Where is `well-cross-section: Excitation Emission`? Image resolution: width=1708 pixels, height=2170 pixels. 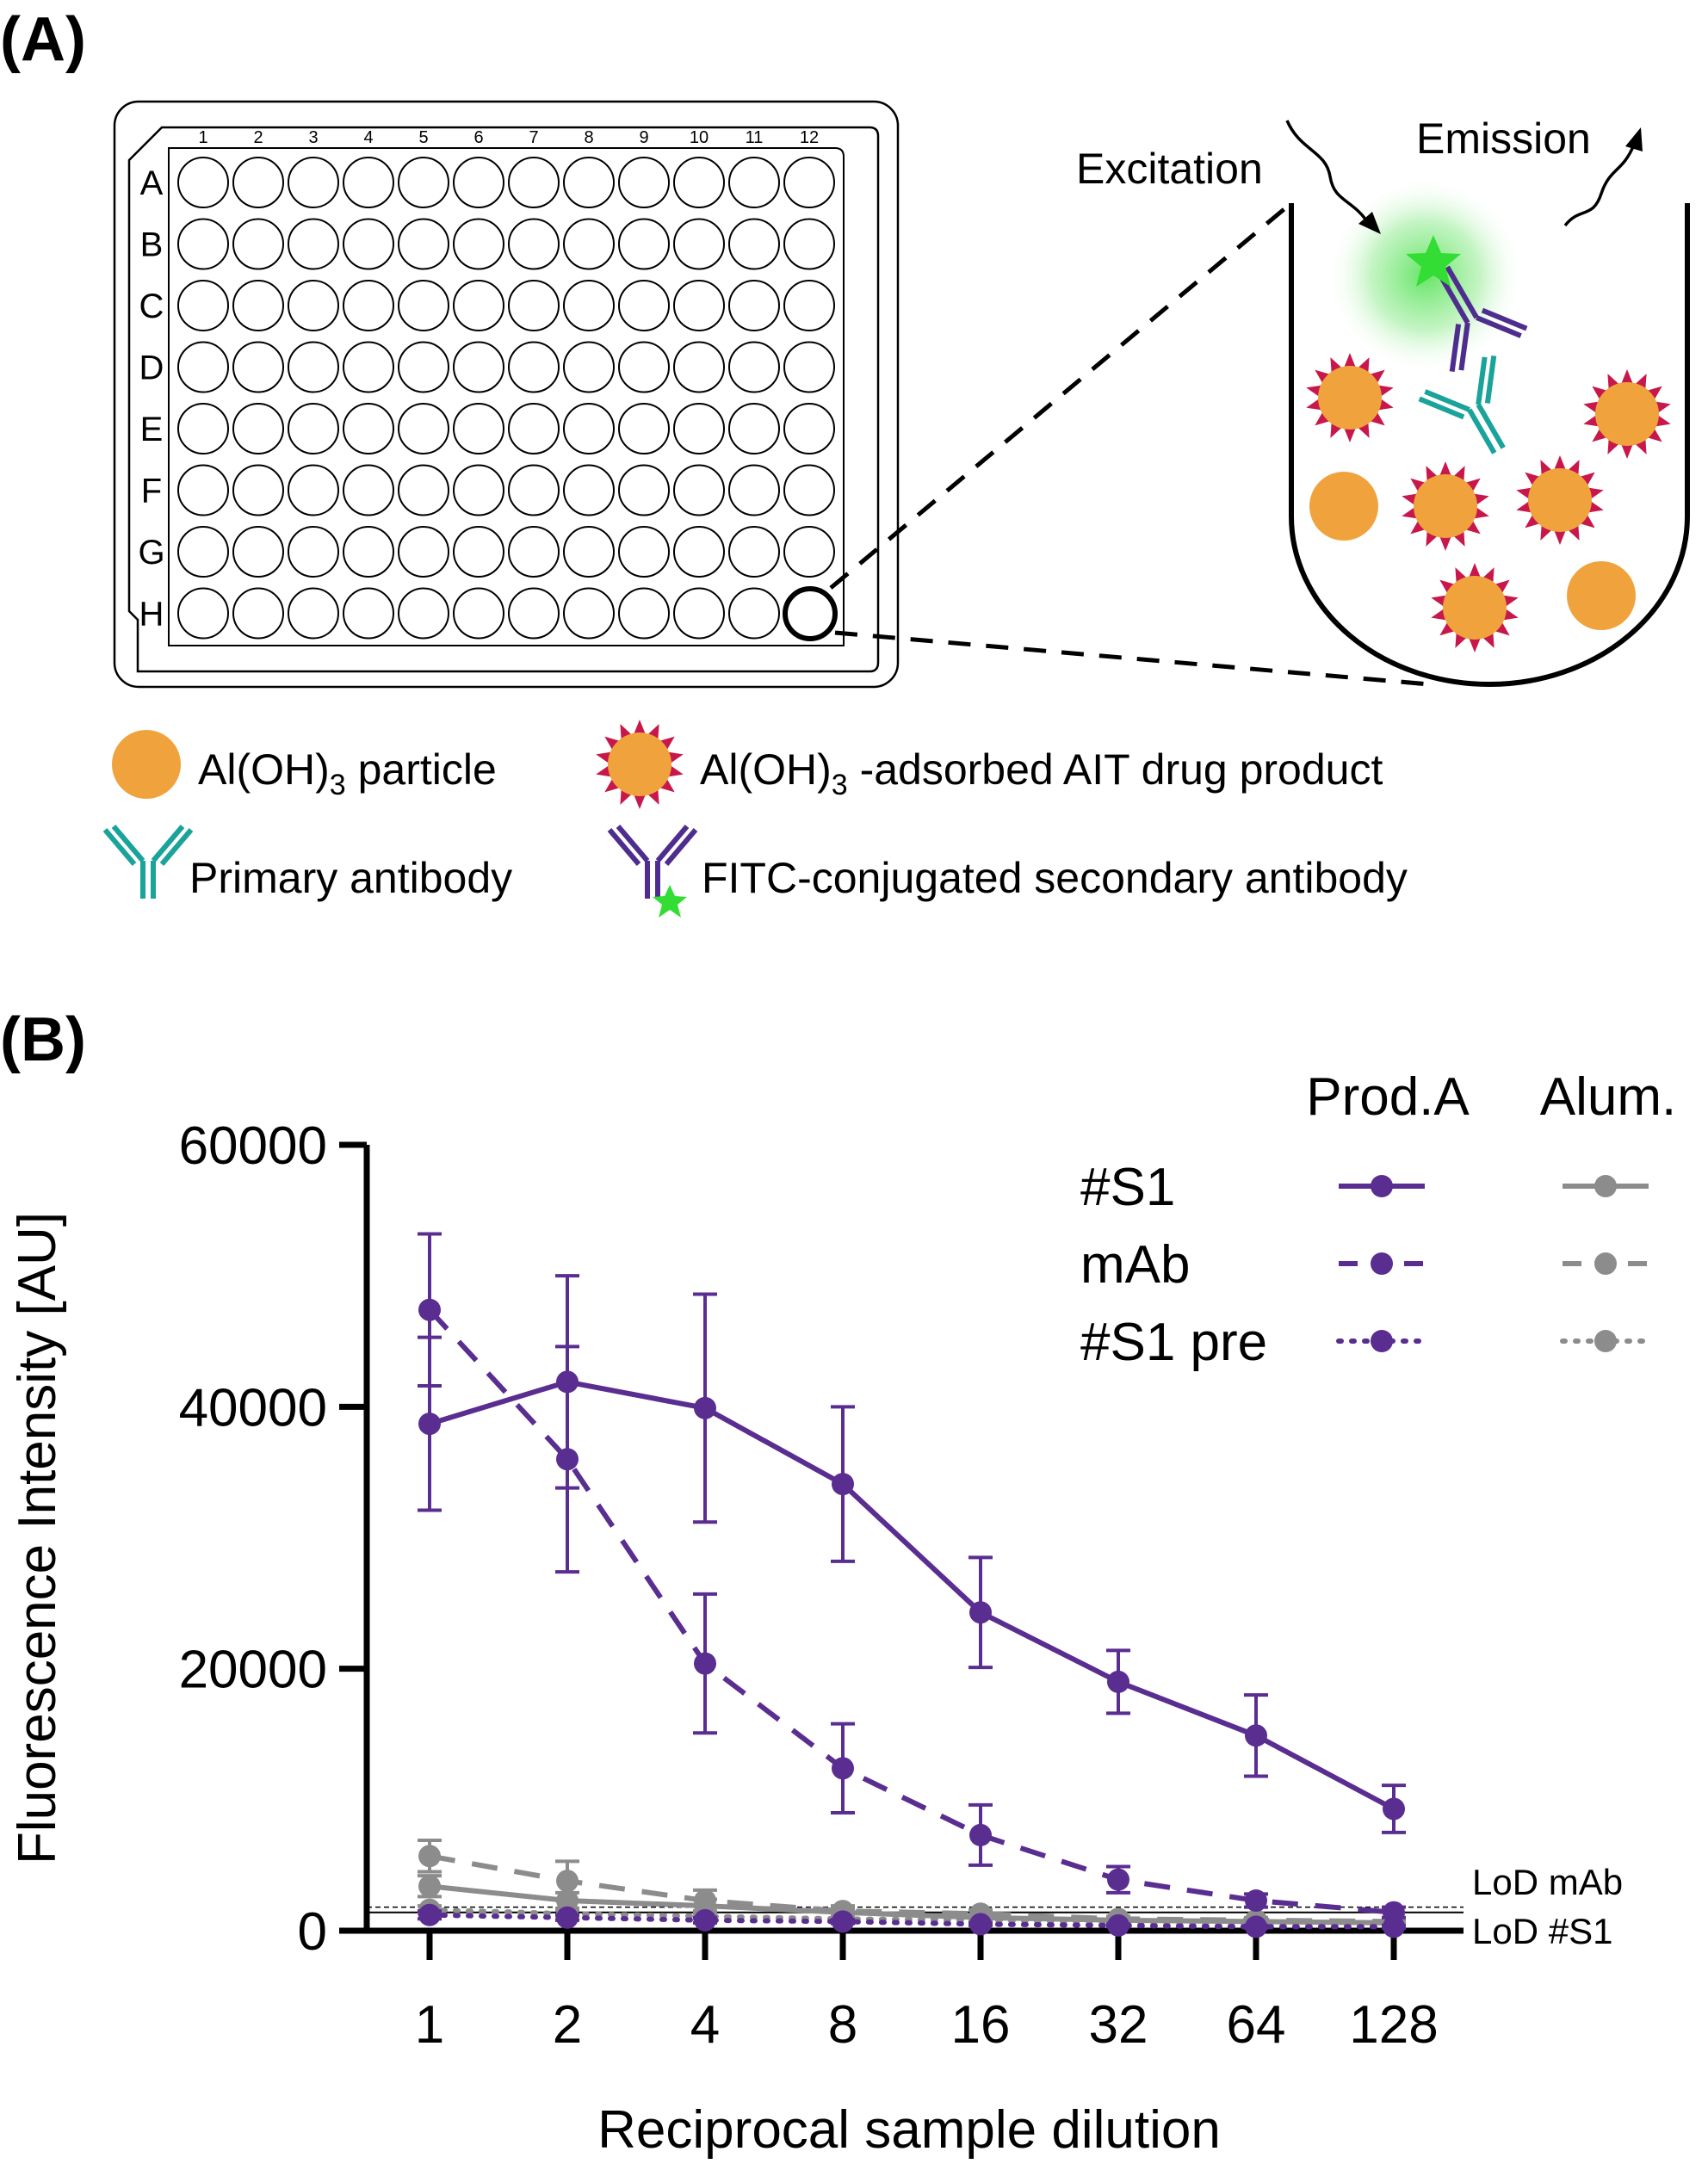 well-cross-section: Excitation Emission is located at coordinates (1383, 400).